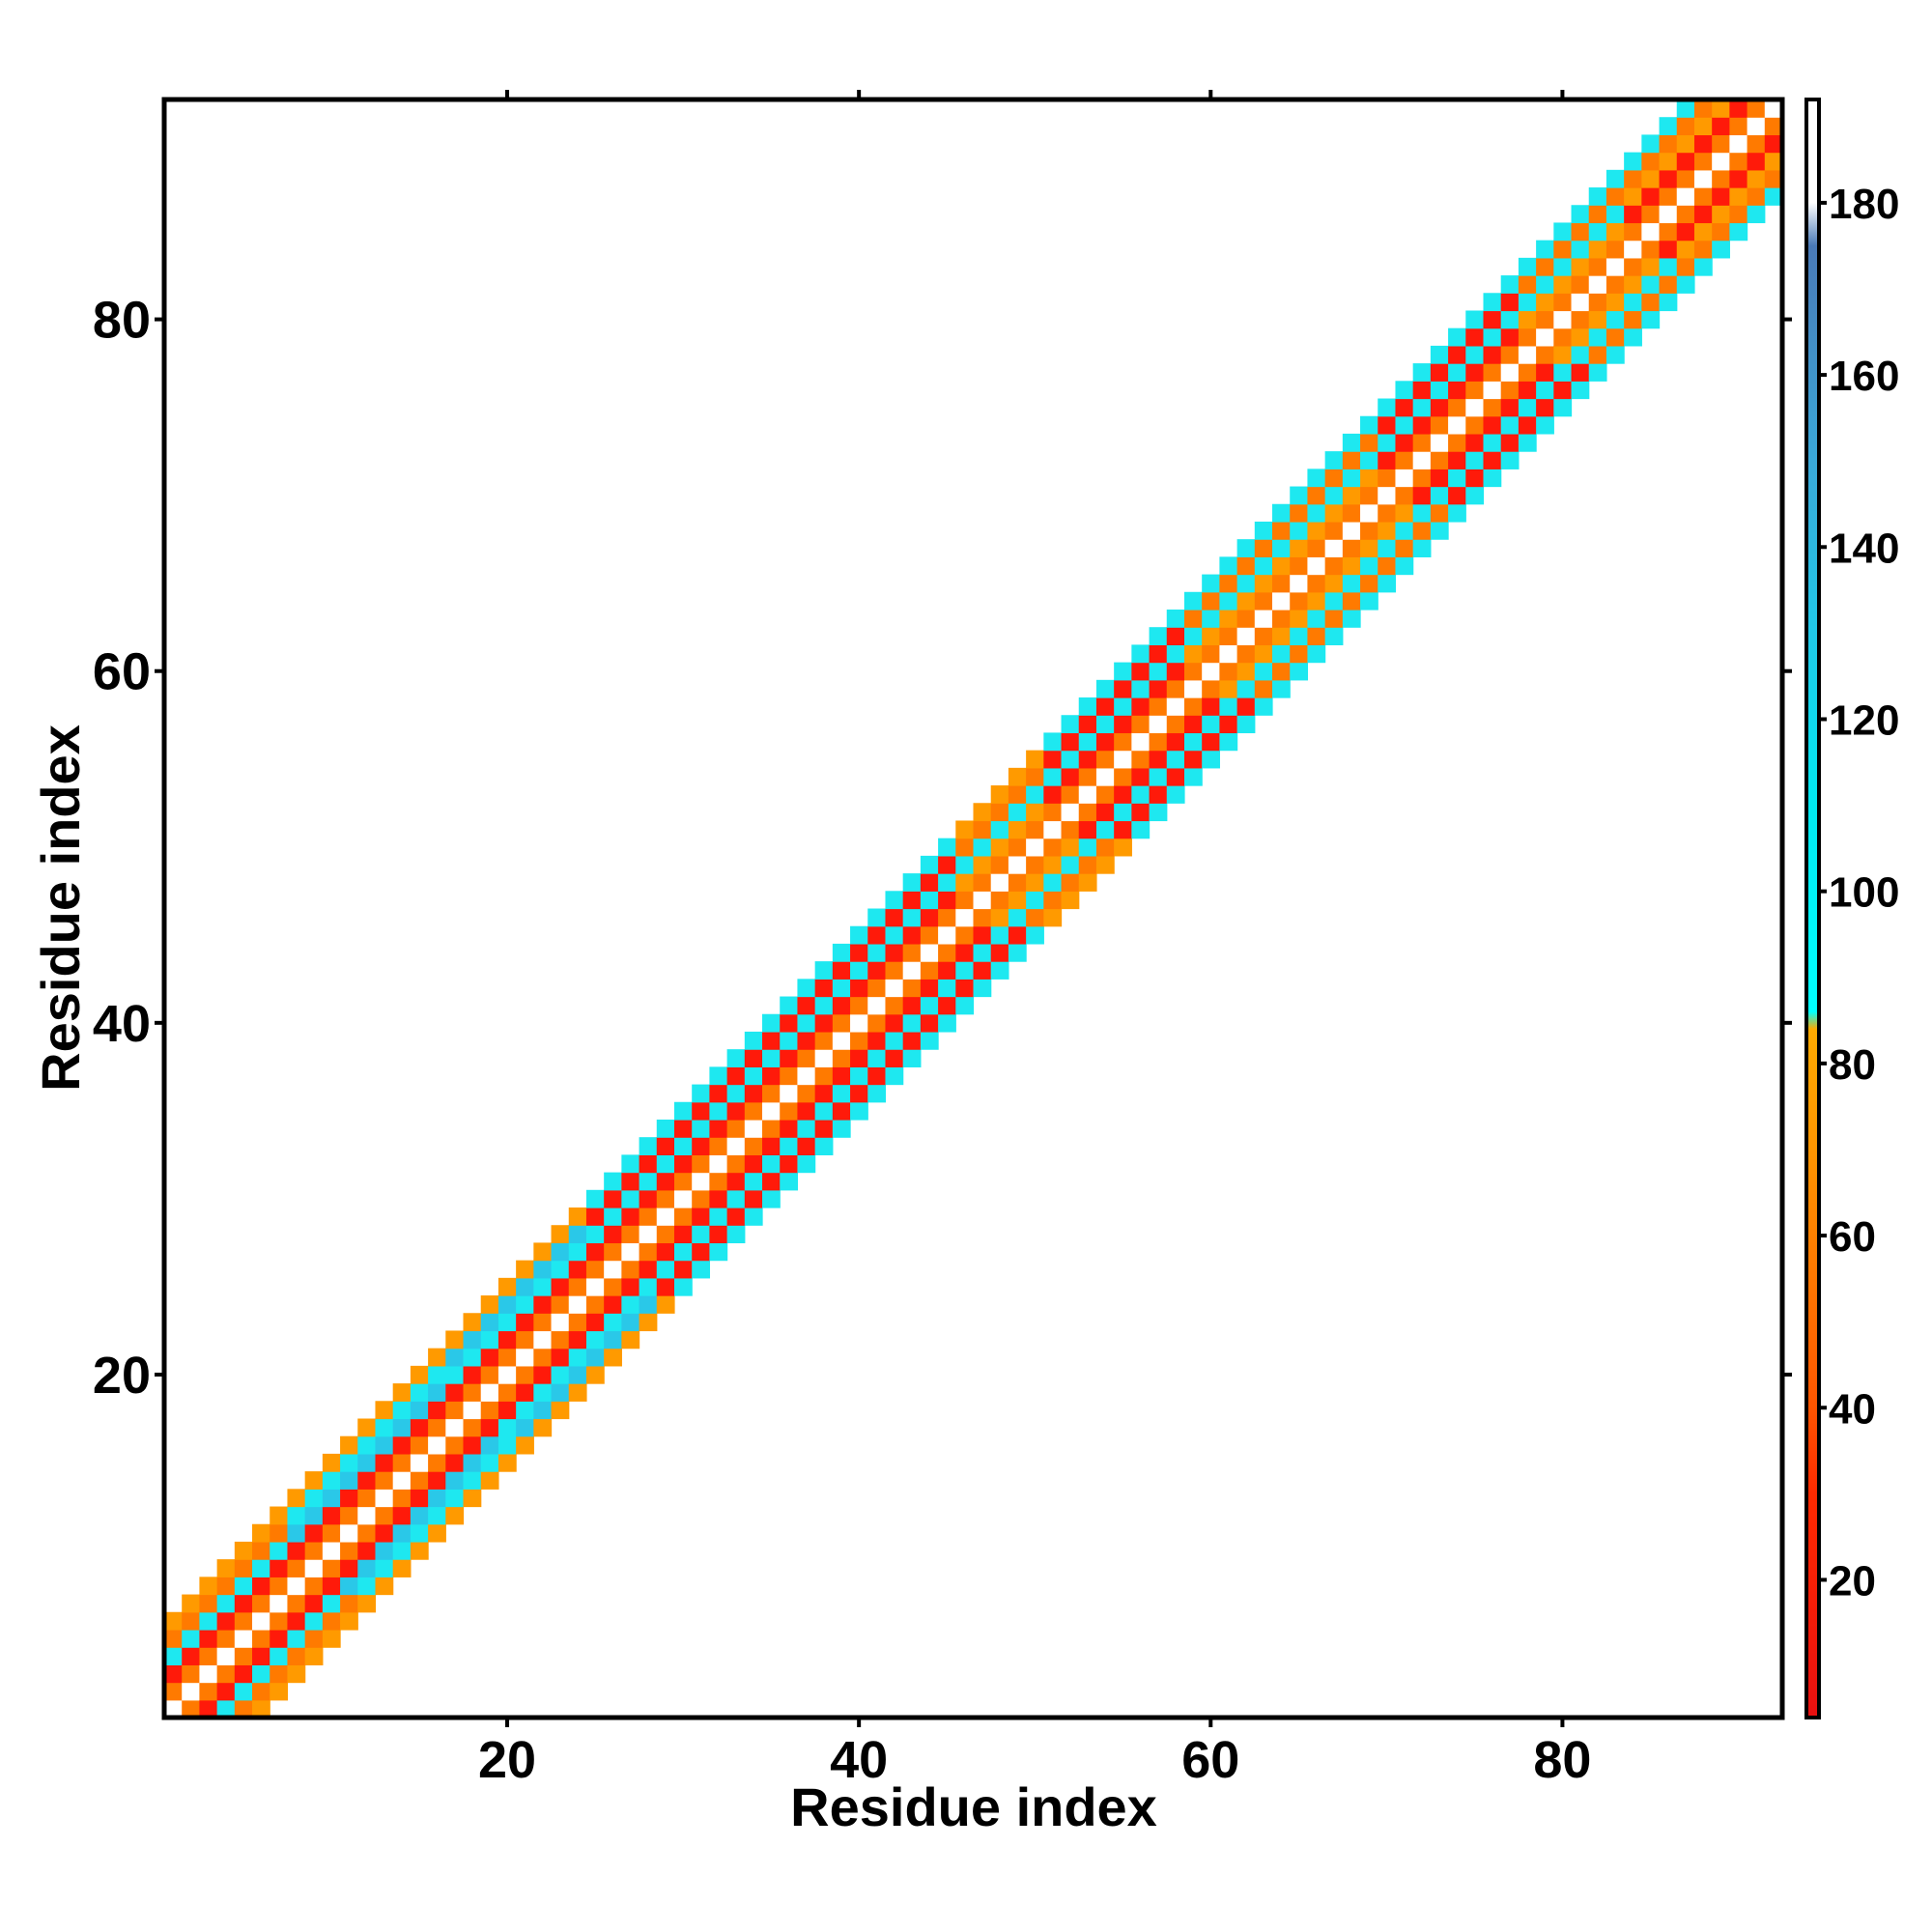 The width and height of the screenshot is (1932, 1932). What do you see at coordinates (1864, 720) in the screenshot?
I see `colorbar-tick-label: 120` at bounding box center [1864, 720].